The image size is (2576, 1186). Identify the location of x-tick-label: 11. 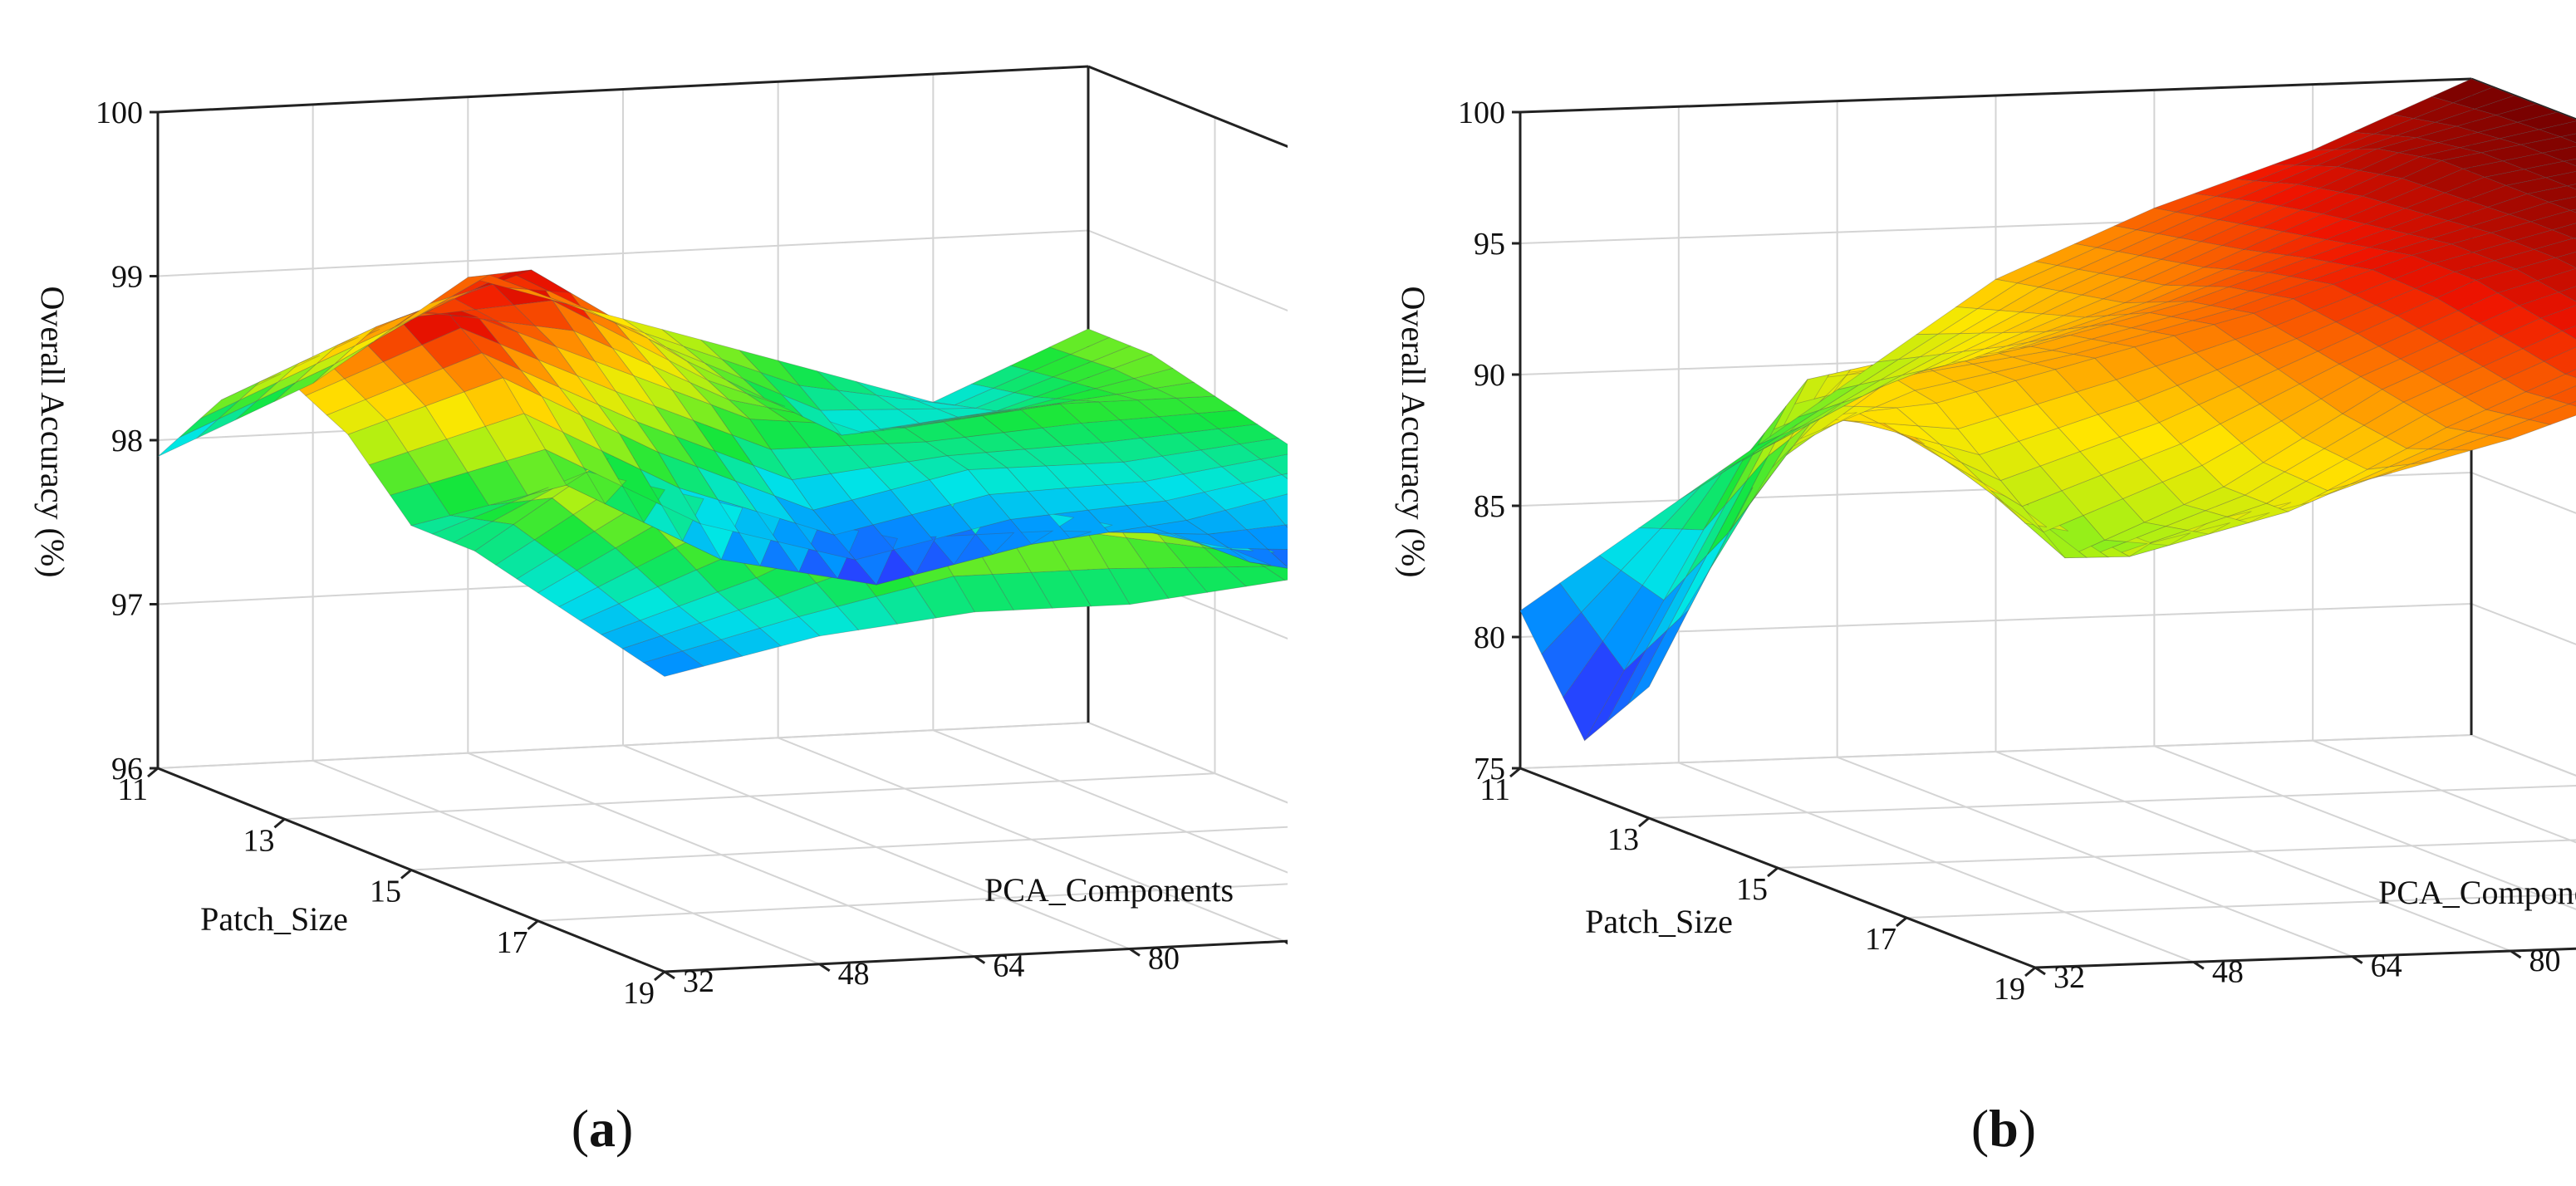
(132, 789).